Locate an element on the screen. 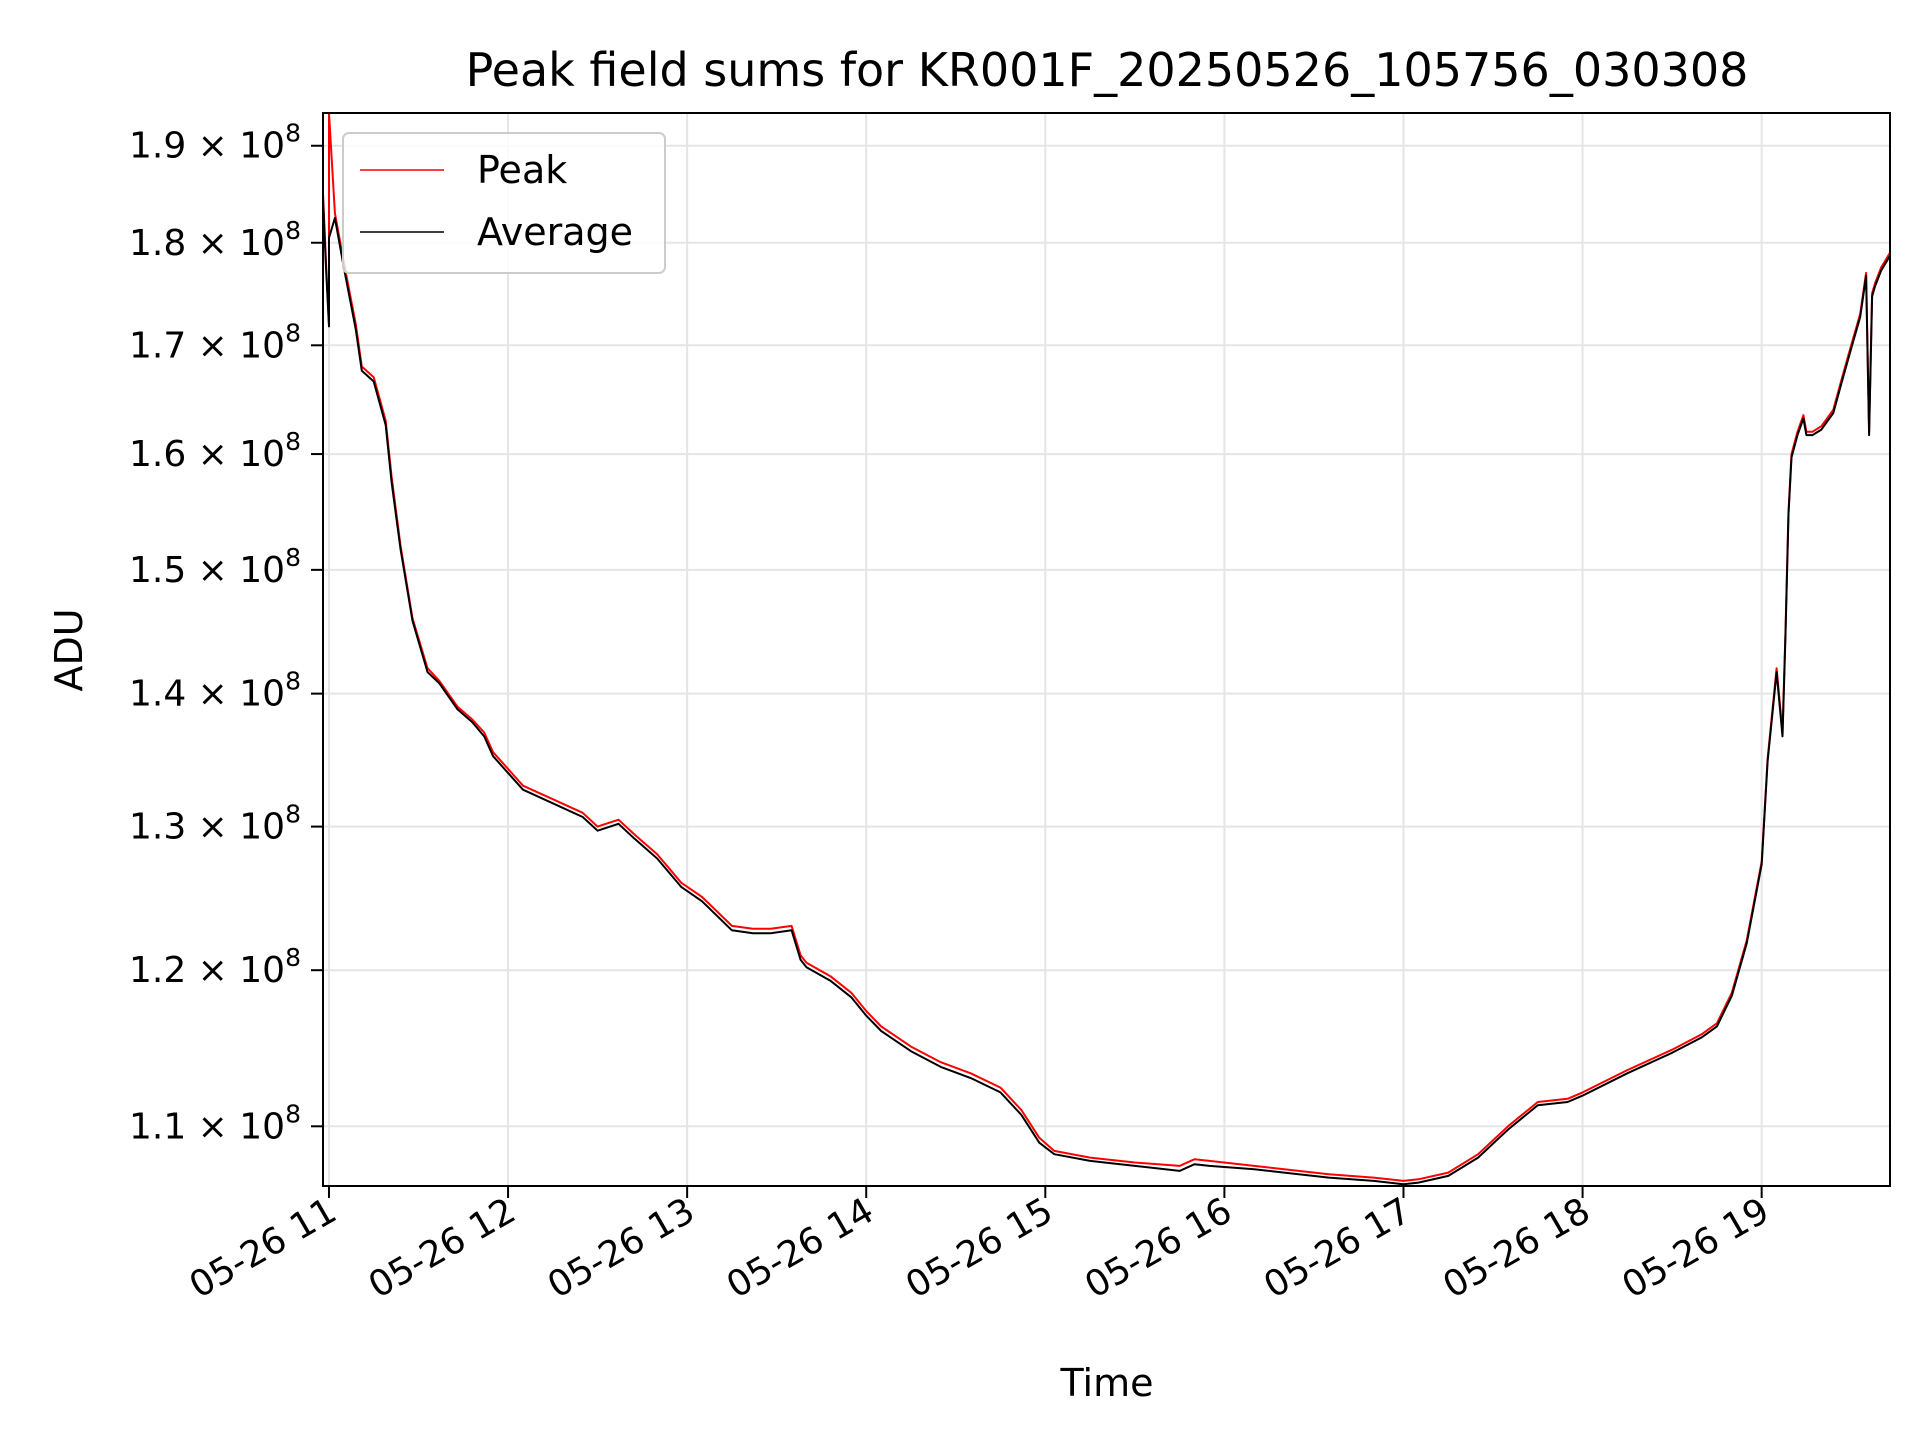  y-tick-mantissa: 1.5 × 10 is located at coordinates (207, 570).